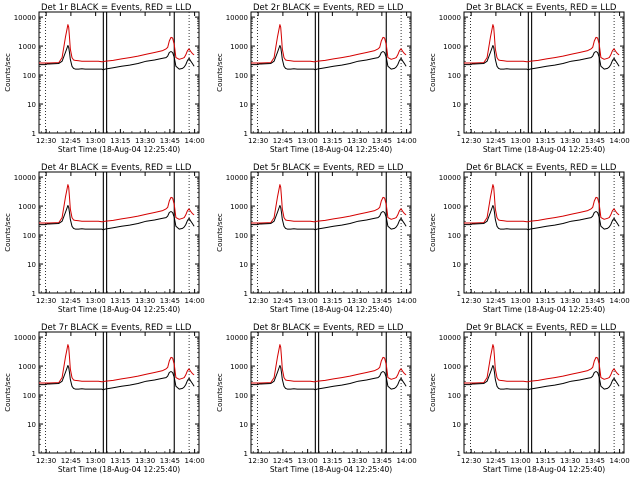  Describe the element at coordinates (541, 328) in the screenshot. I see `chart-title: Det 9r BLACK = Events, RED = LLD` at that location.